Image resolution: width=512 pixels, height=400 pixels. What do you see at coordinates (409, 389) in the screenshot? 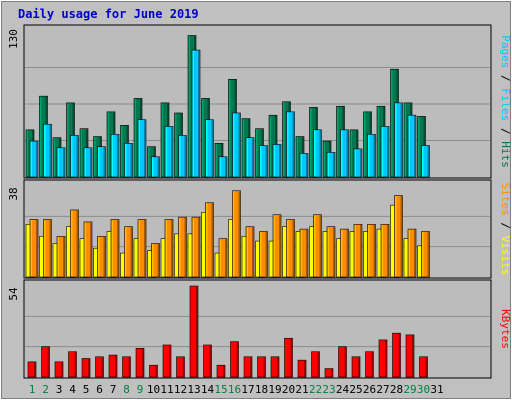
I see `x-tick-29: 29` at bounding box center [409, 389].